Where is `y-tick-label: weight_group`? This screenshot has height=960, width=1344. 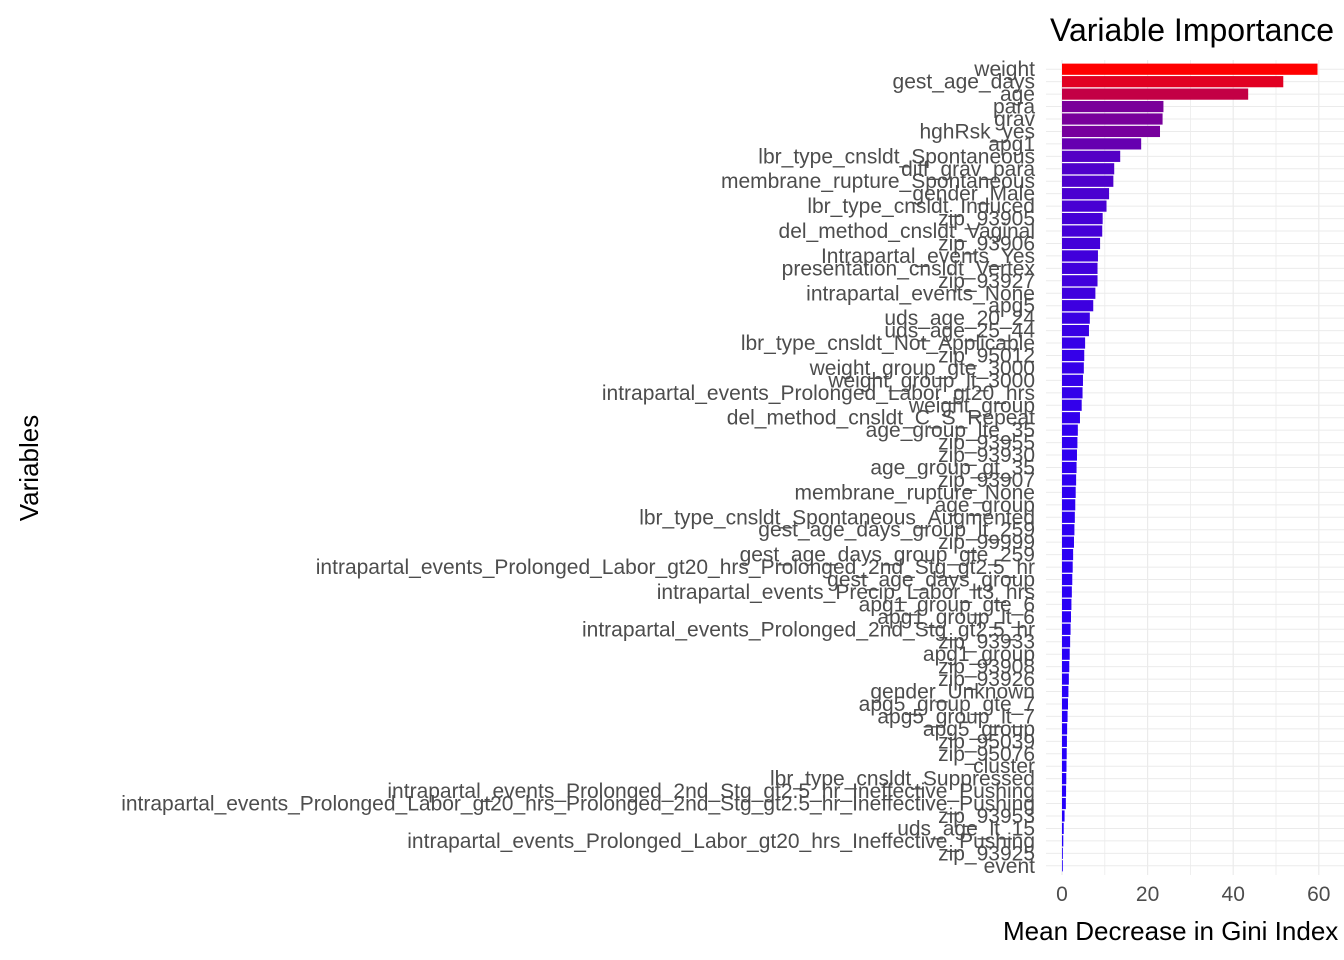
y-tick-label: weight_group is located at coordinates (971, 405).